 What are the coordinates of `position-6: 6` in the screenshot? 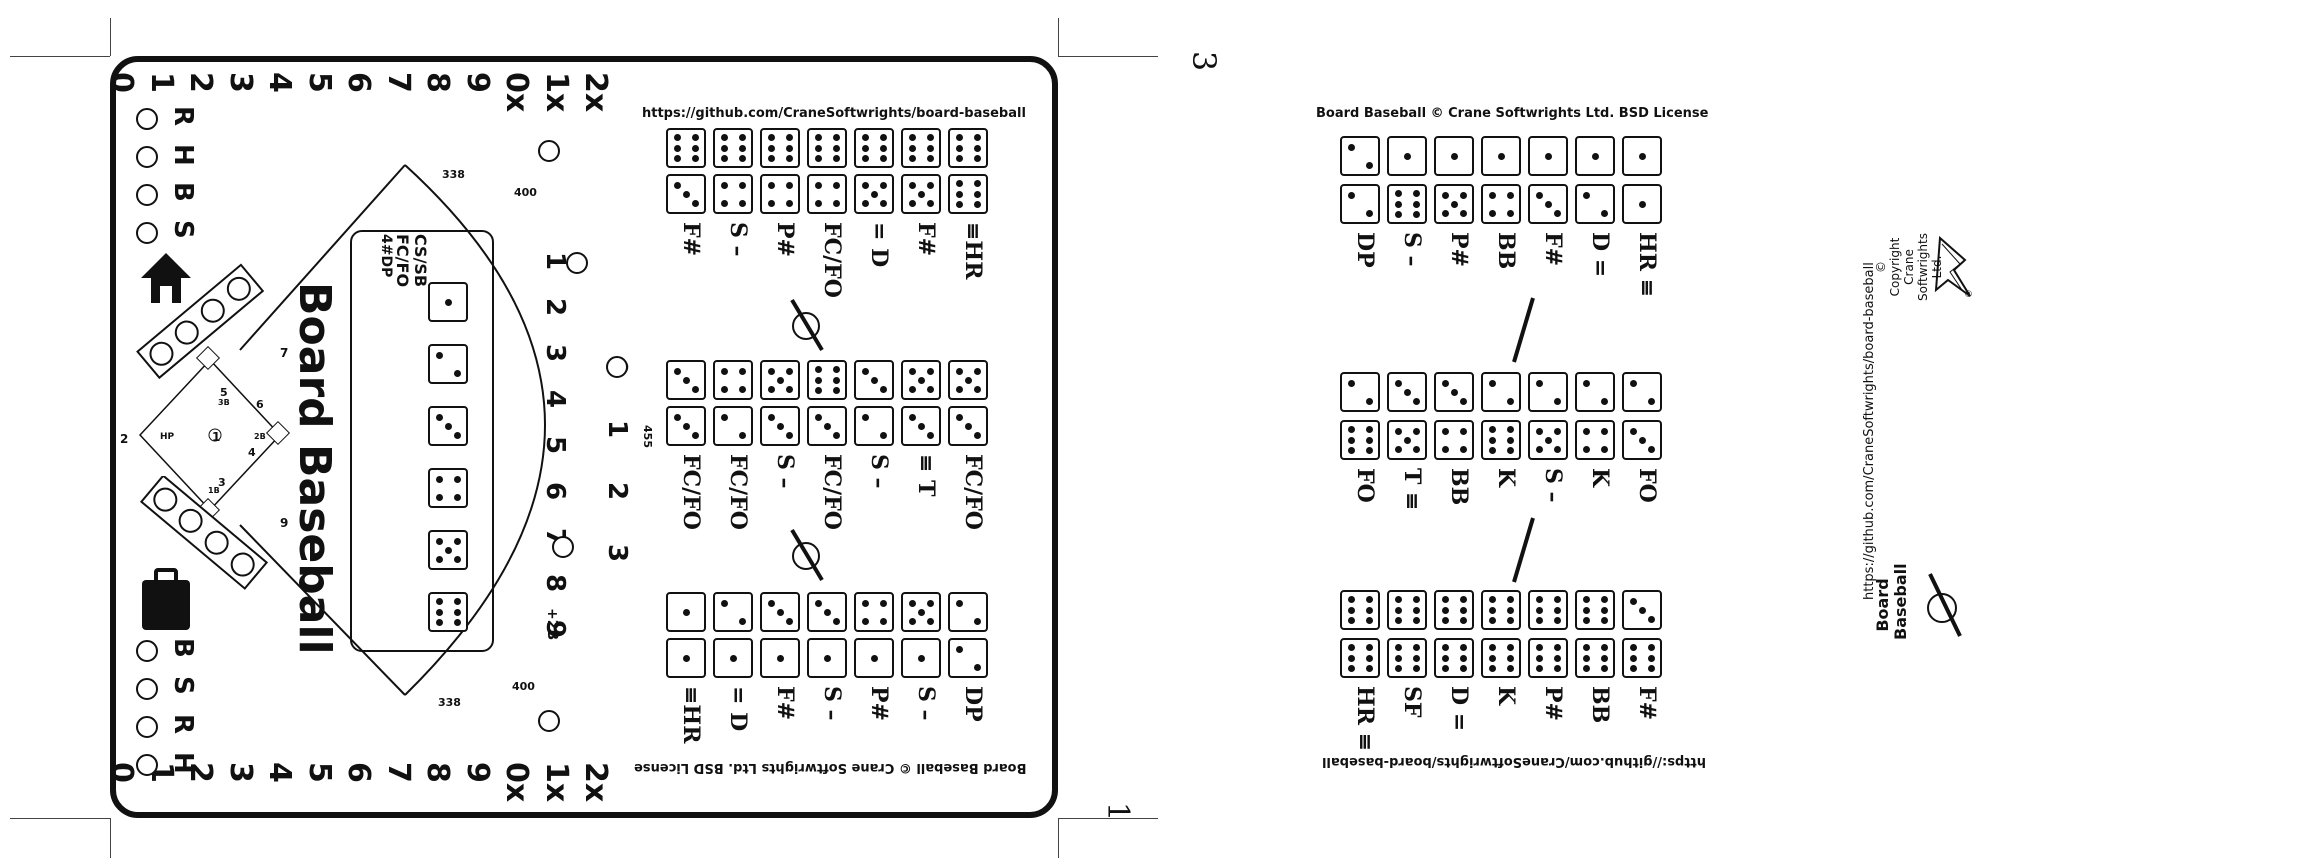 It's located at (260, 404).